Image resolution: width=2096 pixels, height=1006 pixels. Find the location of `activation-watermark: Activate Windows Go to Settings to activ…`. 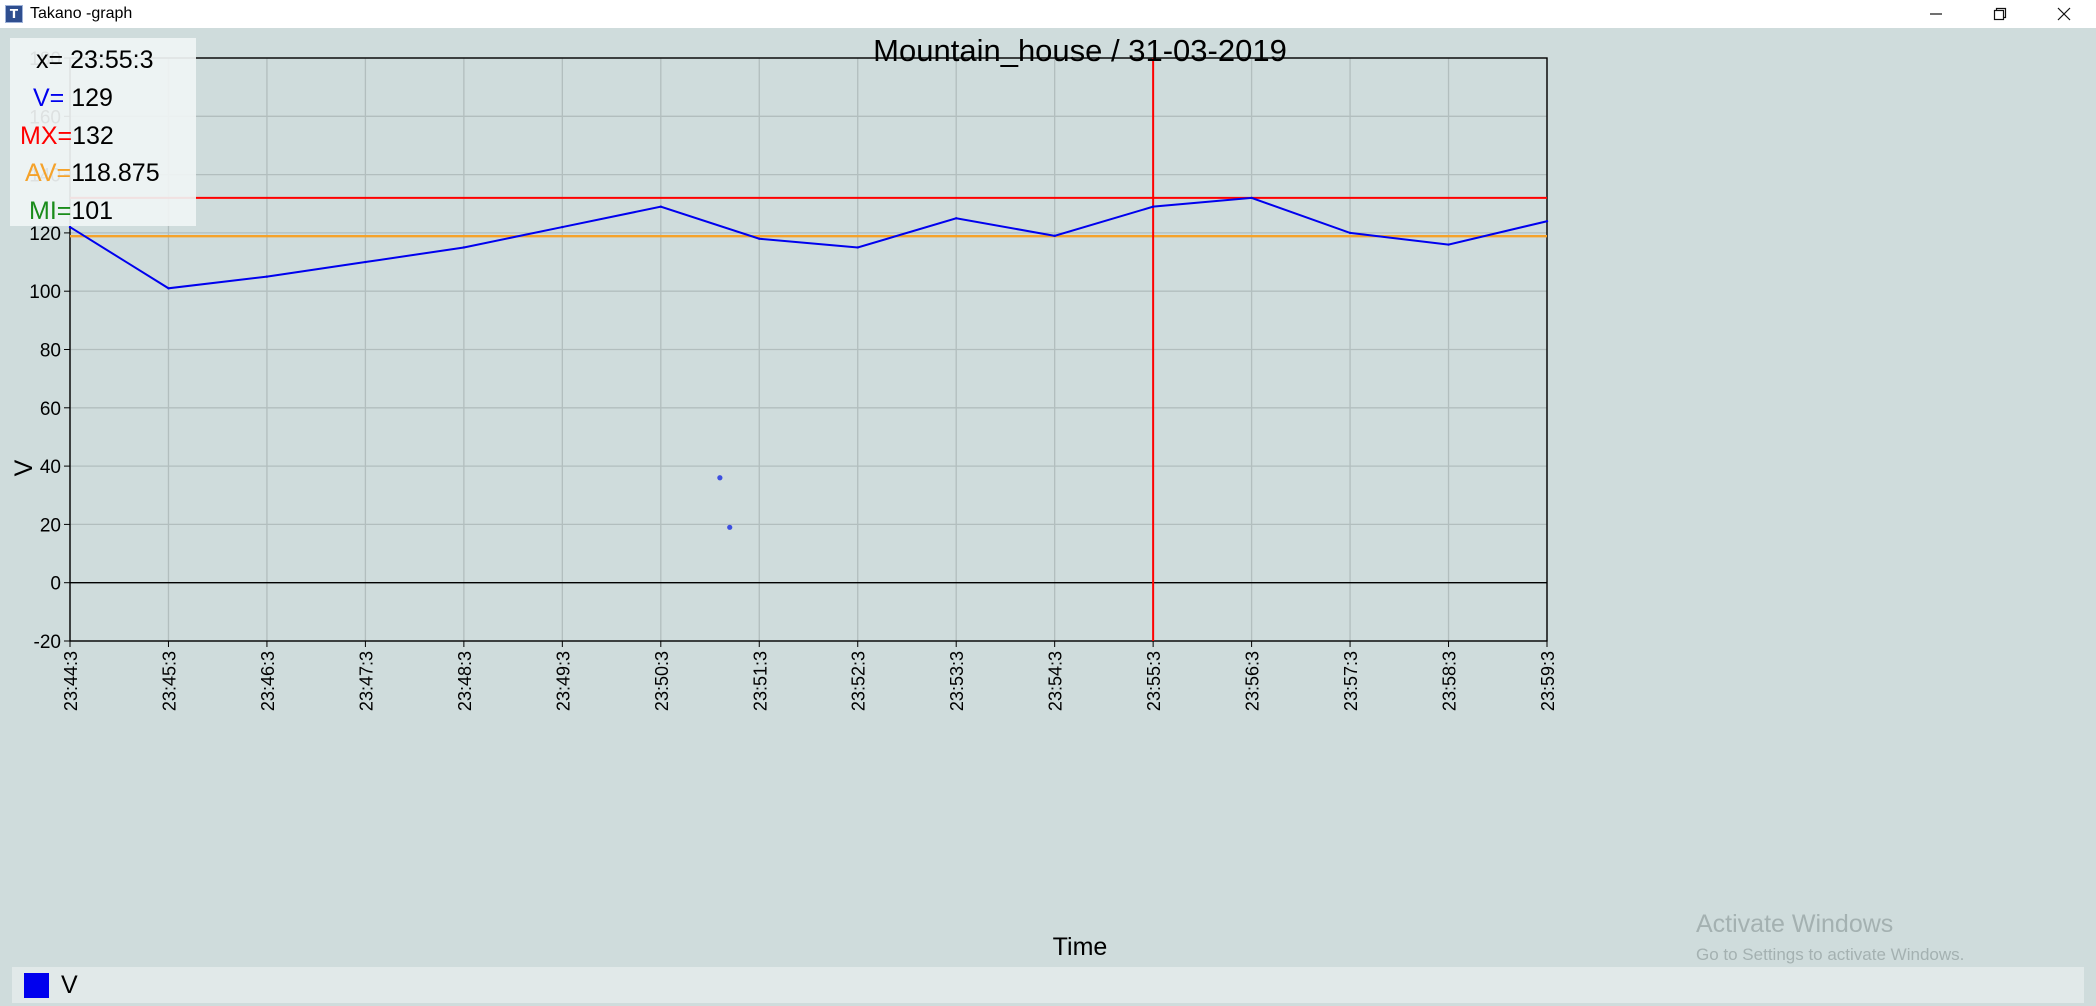

activation-watermark: Activate Windows Go to Settings to activ… is located at coordinates (1830, 937).